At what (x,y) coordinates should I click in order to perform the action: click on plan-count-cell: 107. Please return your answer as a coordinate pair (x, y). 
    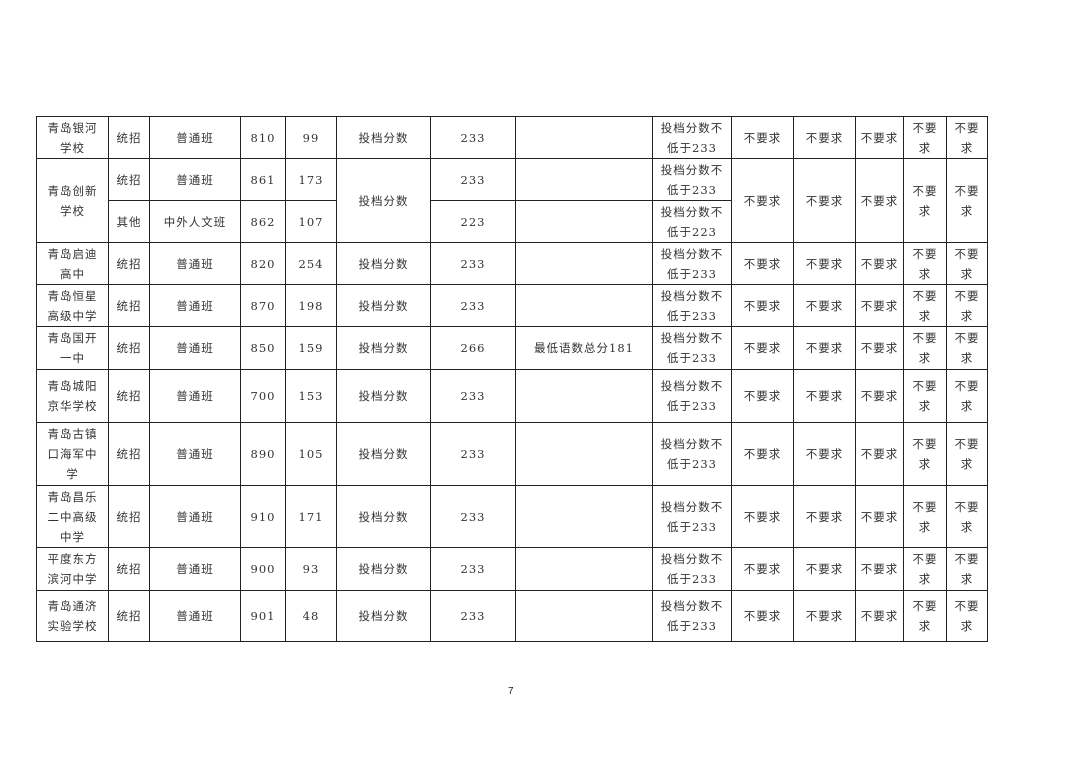
    Looking at the image, I should click on (311, 221).